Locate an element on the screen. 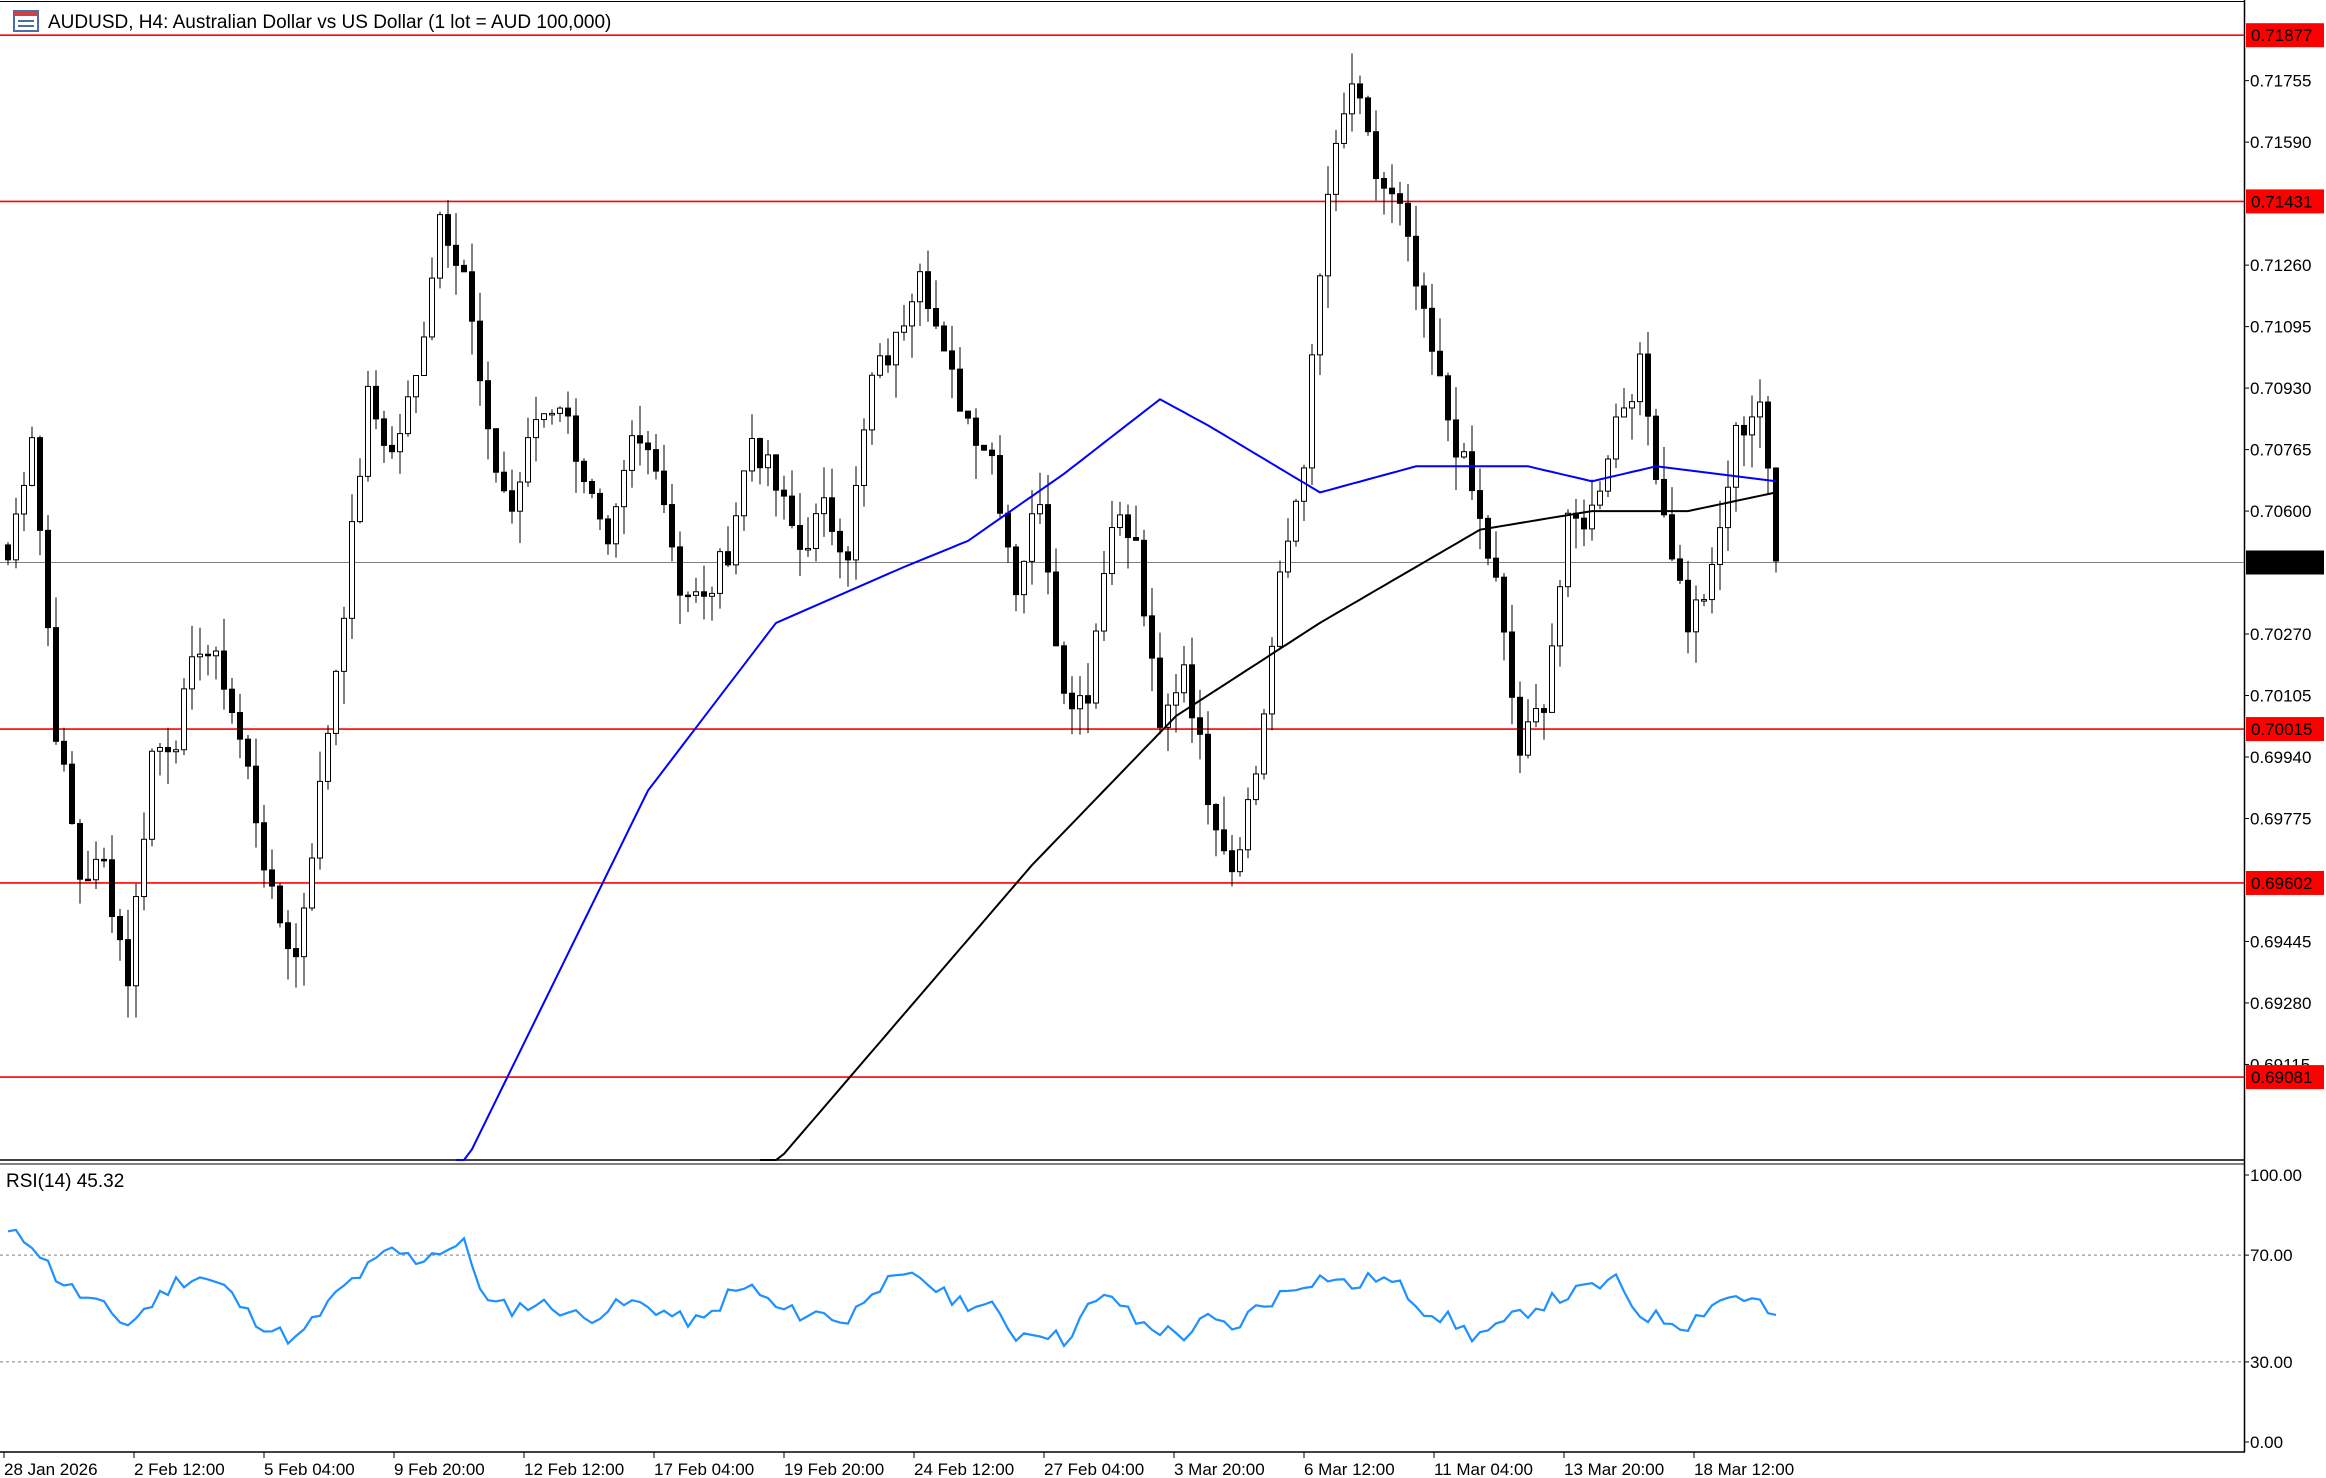 The height and width of the screenshot is (1478, 2326). time-tick-label: 13 Mar 20:00 is located at coordinates (1614, 1469).